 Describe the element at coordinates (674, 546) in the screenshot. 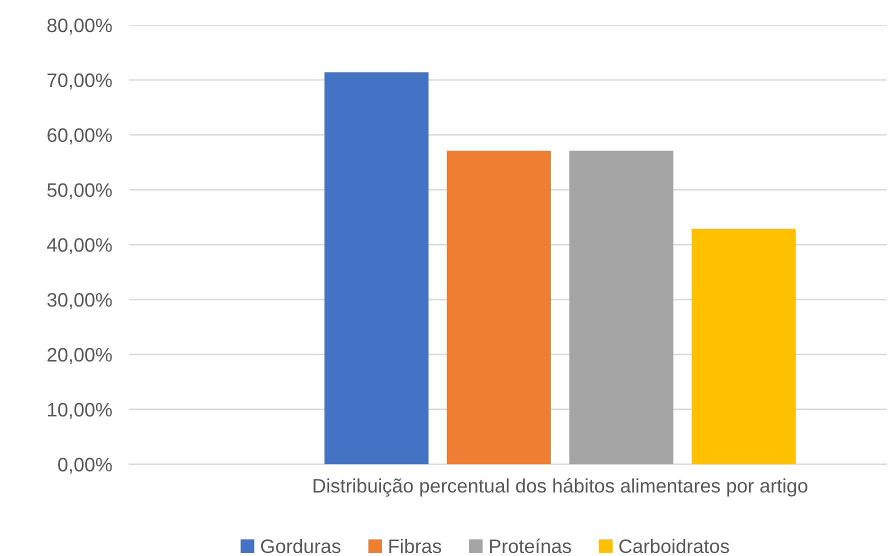

I see `legend-label: Carboidratos` at that location.